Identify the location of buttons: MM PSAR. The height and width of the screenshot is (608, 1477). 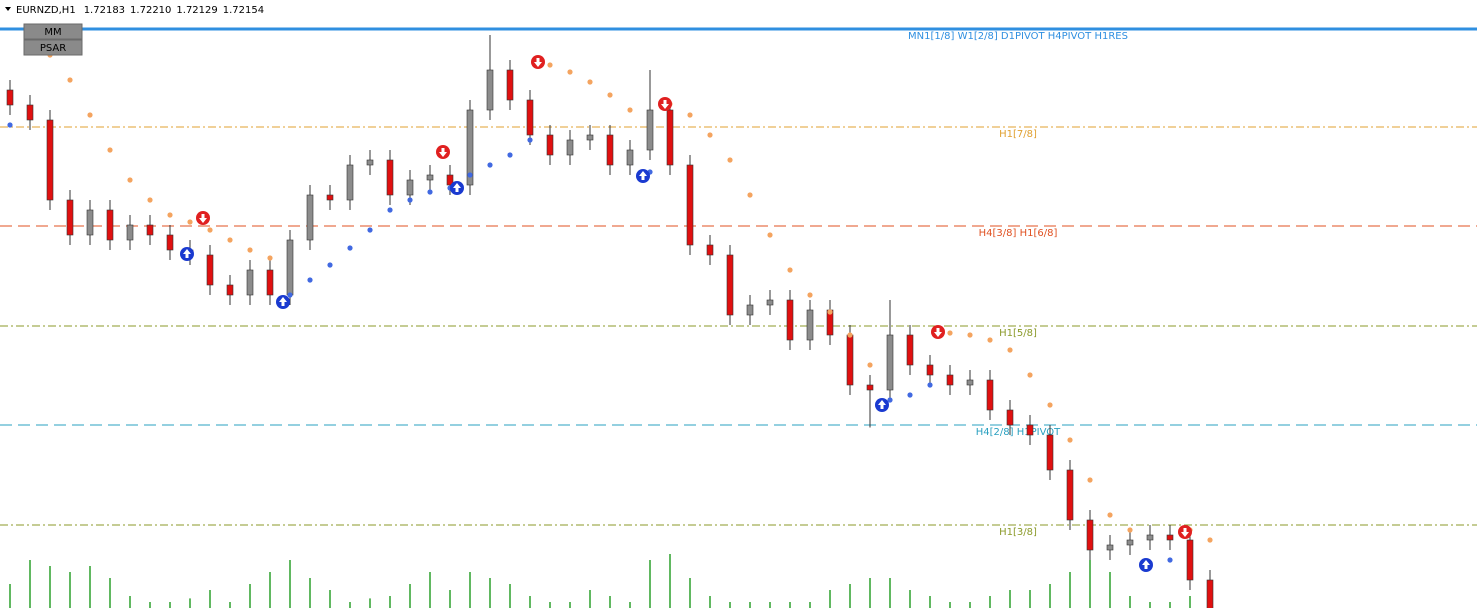
(53, 39).